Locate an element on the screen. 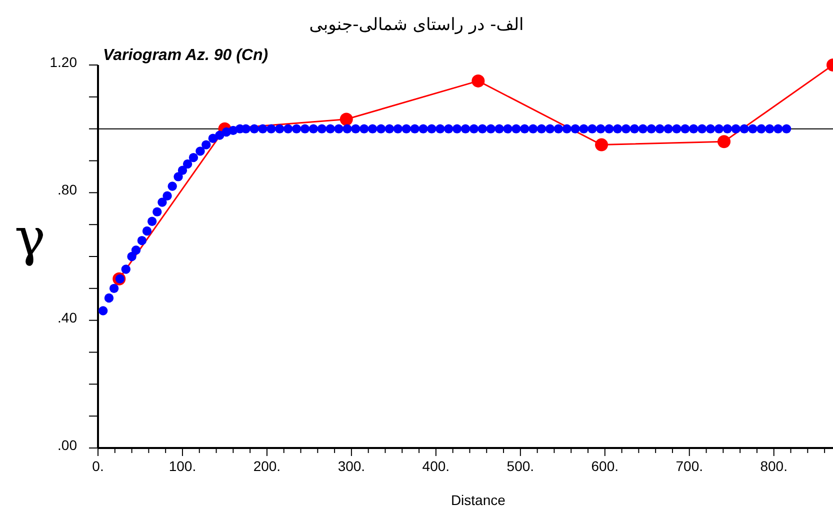  x-tick-label: 500. is located at coordinates (520, 466).